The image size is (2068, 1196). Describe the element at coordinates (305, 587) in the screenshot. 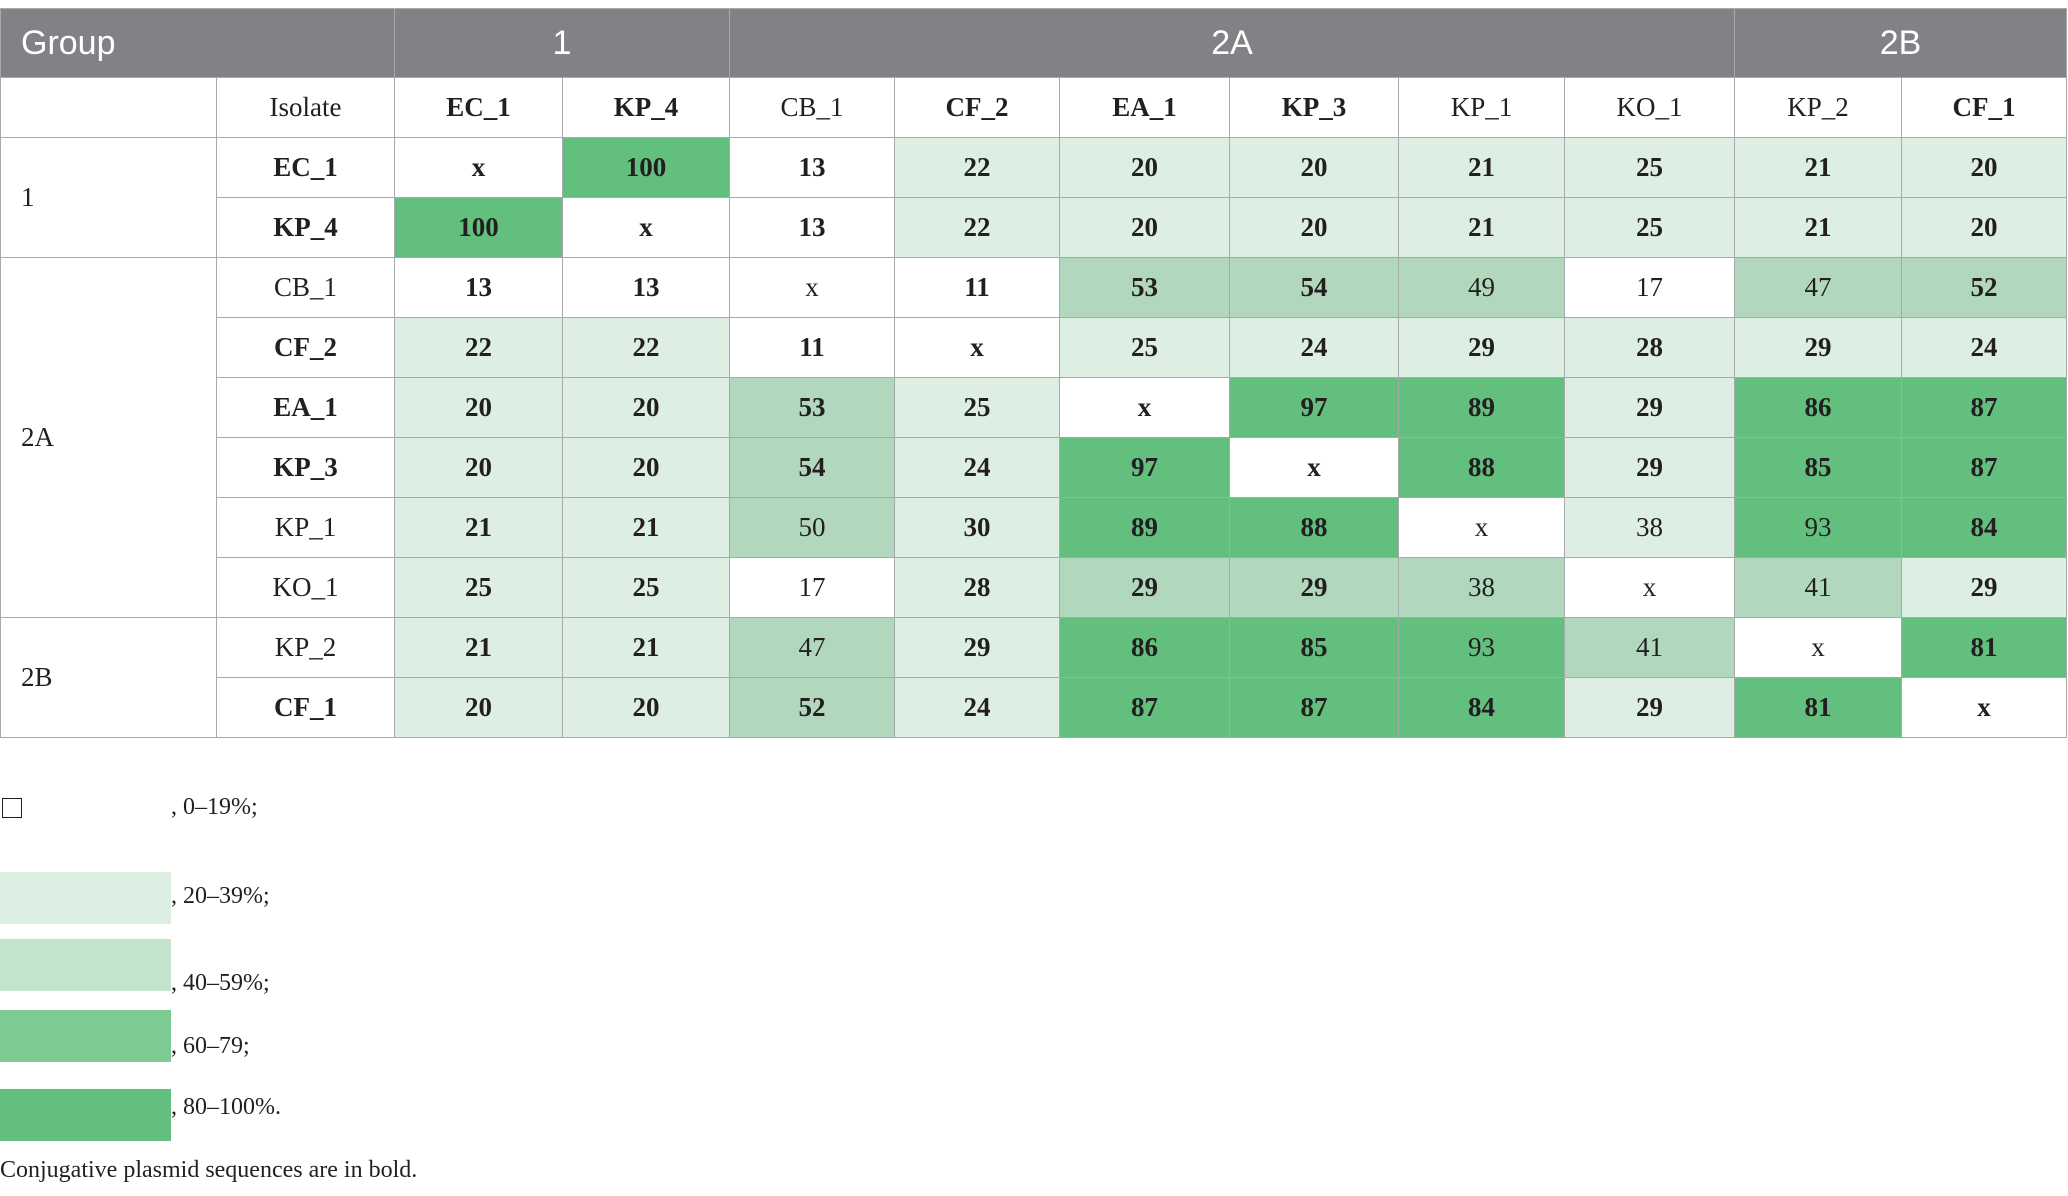

I see `row-isolate-label: KO_1` at that location.